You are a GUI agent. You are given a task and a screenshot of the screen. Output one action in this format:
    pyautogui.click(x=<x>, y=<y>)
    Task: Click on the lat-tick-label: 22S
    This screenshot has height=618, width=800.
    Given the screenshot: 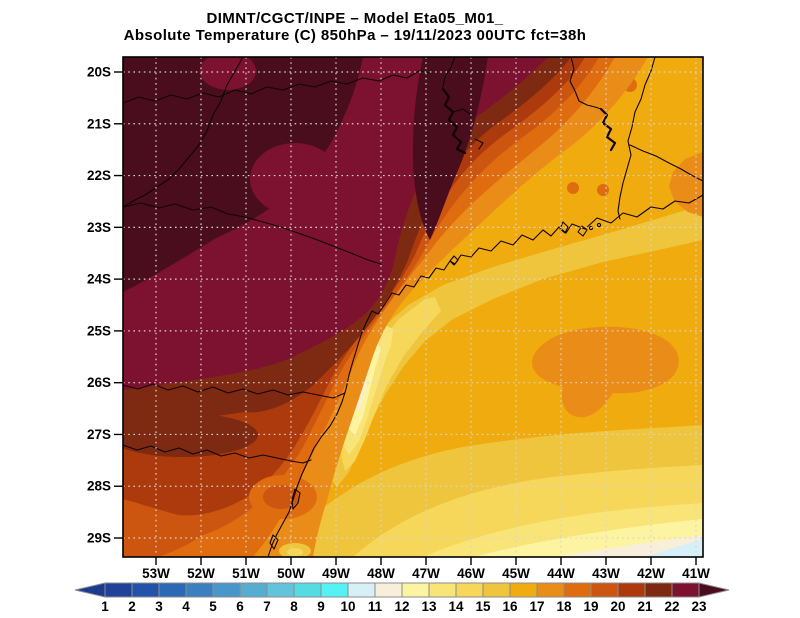 What is the action you would take?
    pyautogui.click(x=99, y=175)
    